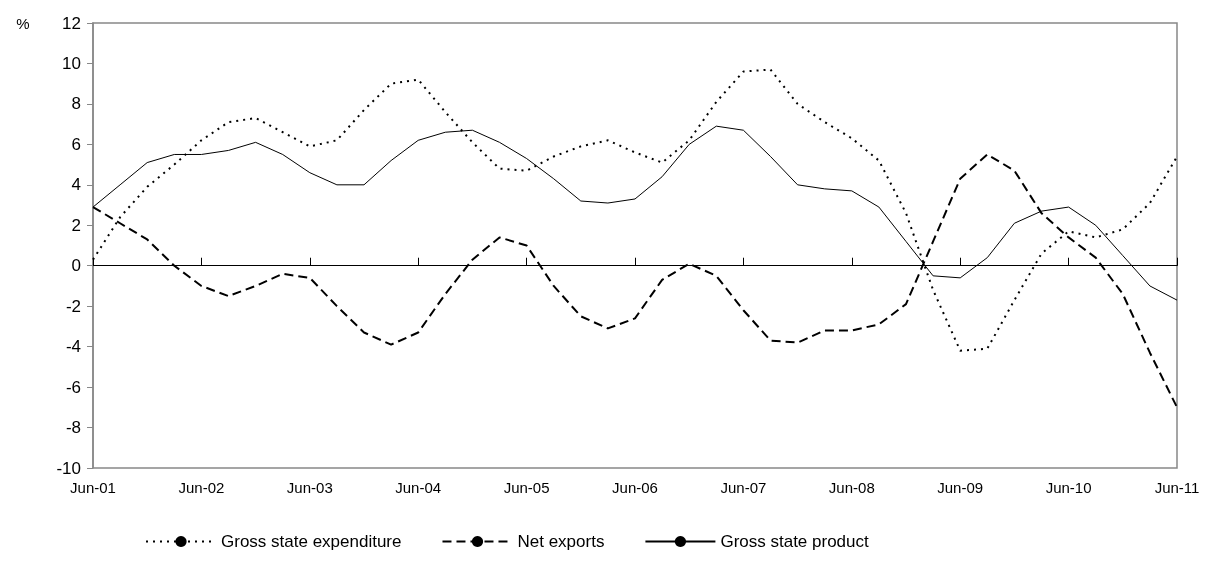  Describe the element at coordinates (311, 541) in the screenshot. I see `legend-label: Gross state expenditure` at that location.